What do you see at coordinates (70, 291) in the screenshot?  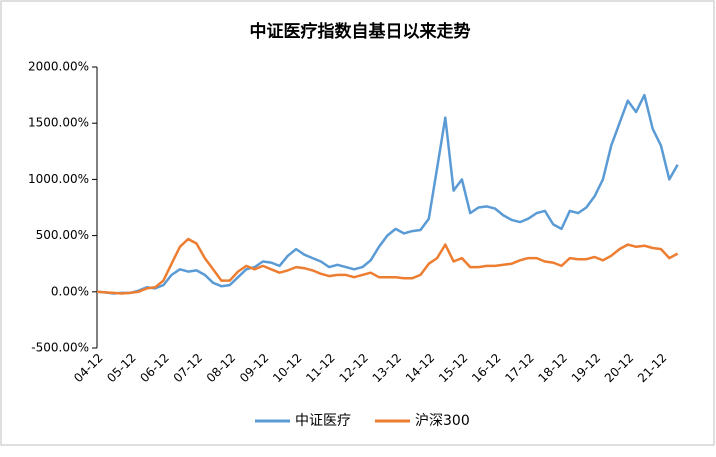 I see `y-tick-label: 0.00%` at bounding box center [70, 291].